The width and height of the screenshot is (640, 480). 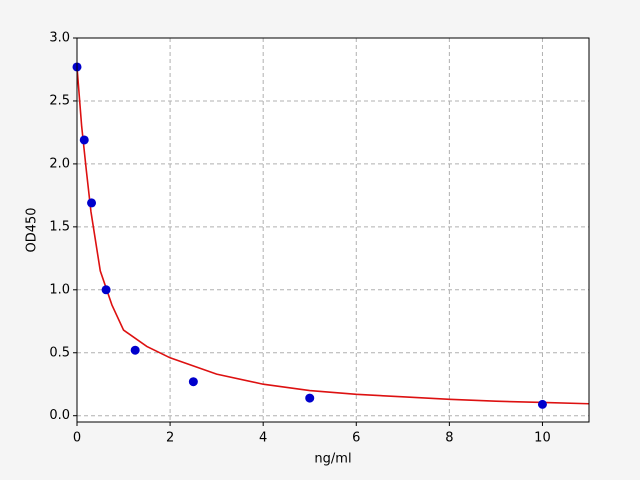 What do you see at coordinates (170, 438) in the screenshot?
I see `x-tick-label: 2` at bounding box center [170, 438].